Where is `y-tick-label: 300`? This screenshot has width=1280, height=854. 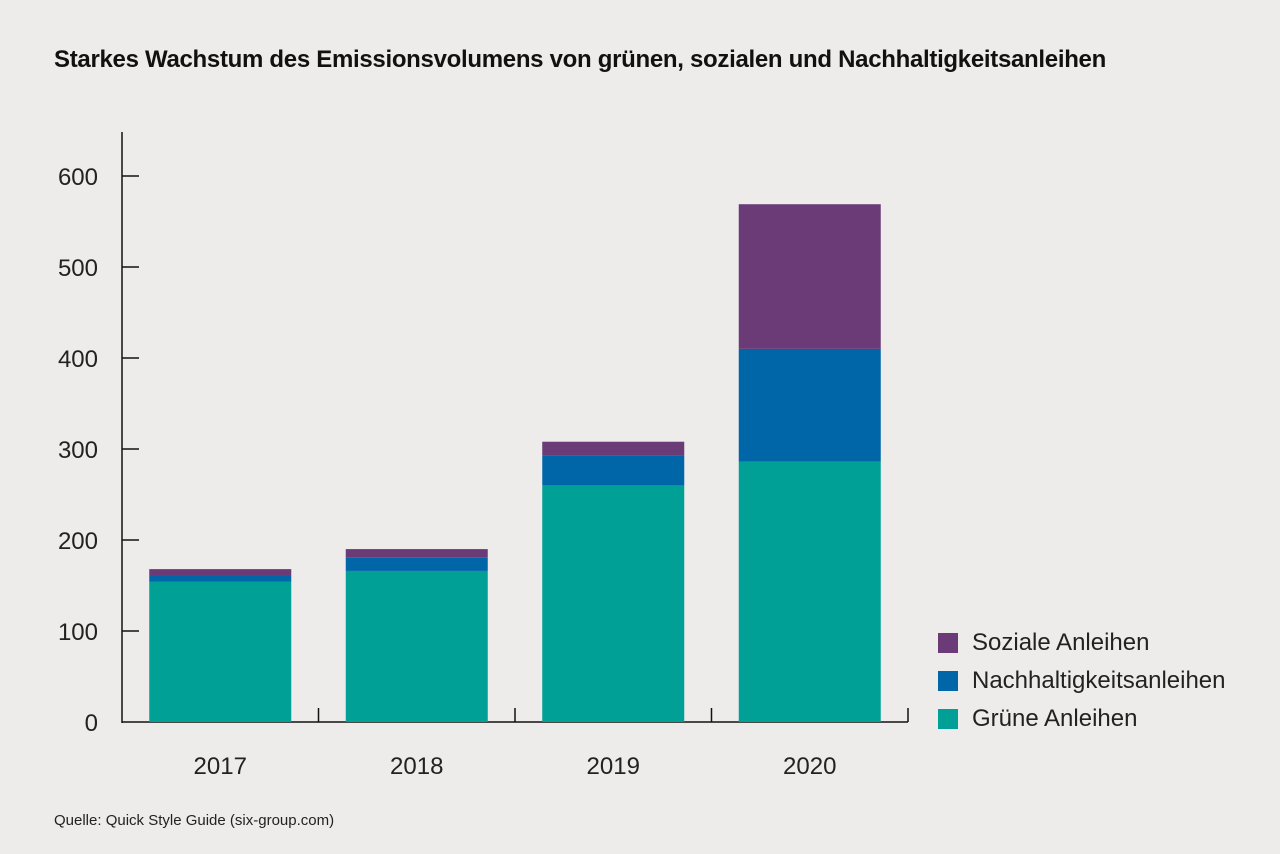 y-tick-label: 300 is located at coordinates (78, 450).